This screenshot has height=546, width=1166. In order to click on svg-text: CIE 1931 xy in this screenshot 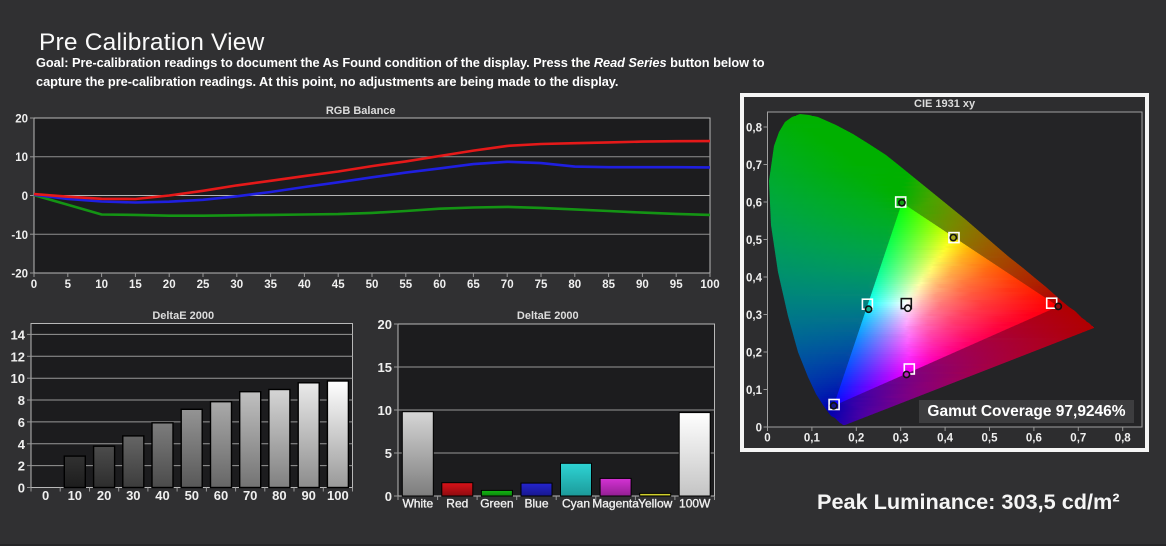, I will do `click(945, 104)`.